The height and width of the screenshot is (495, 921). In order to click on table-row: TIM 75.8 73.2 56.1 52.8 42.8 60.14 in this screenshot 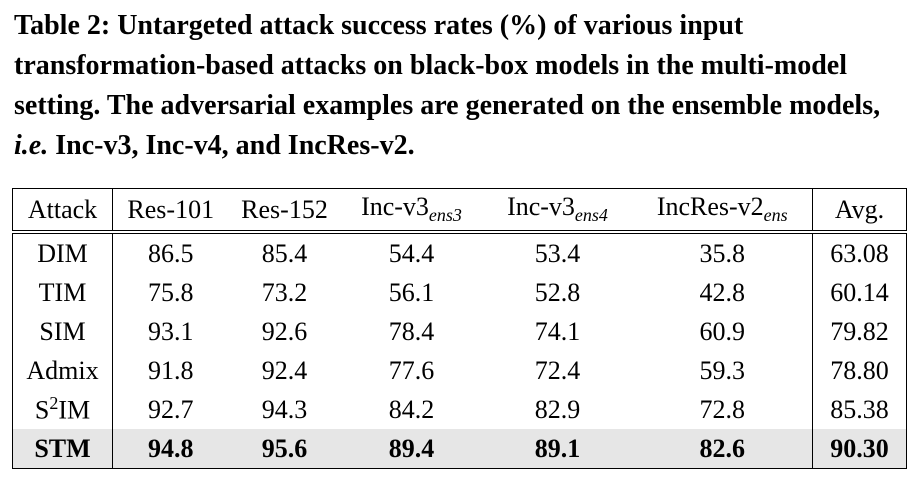, I will do `click(459, 292)`.